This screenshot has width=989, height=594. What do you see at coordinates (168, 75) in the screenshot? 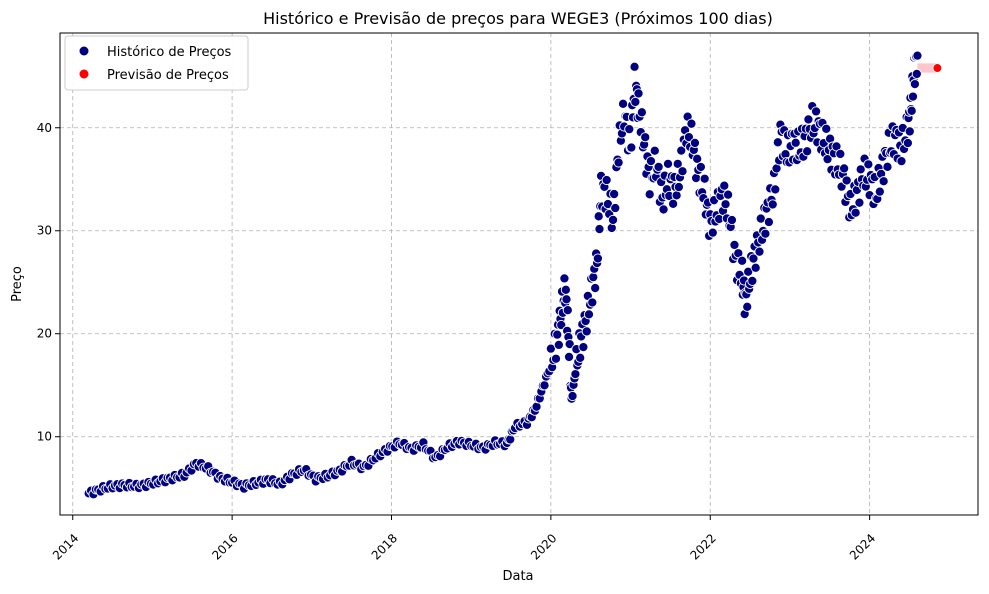
I see `legend-label-forecast: Previsão de Preços` at bounding box center [168, 75].